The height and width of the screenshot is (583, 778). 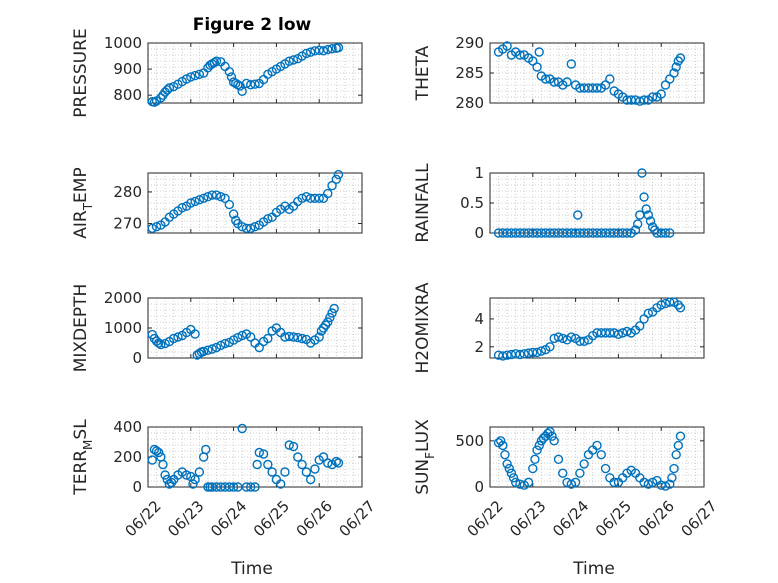 I want to click on x-tick-label: 06/25, so click(x=271, y=518).